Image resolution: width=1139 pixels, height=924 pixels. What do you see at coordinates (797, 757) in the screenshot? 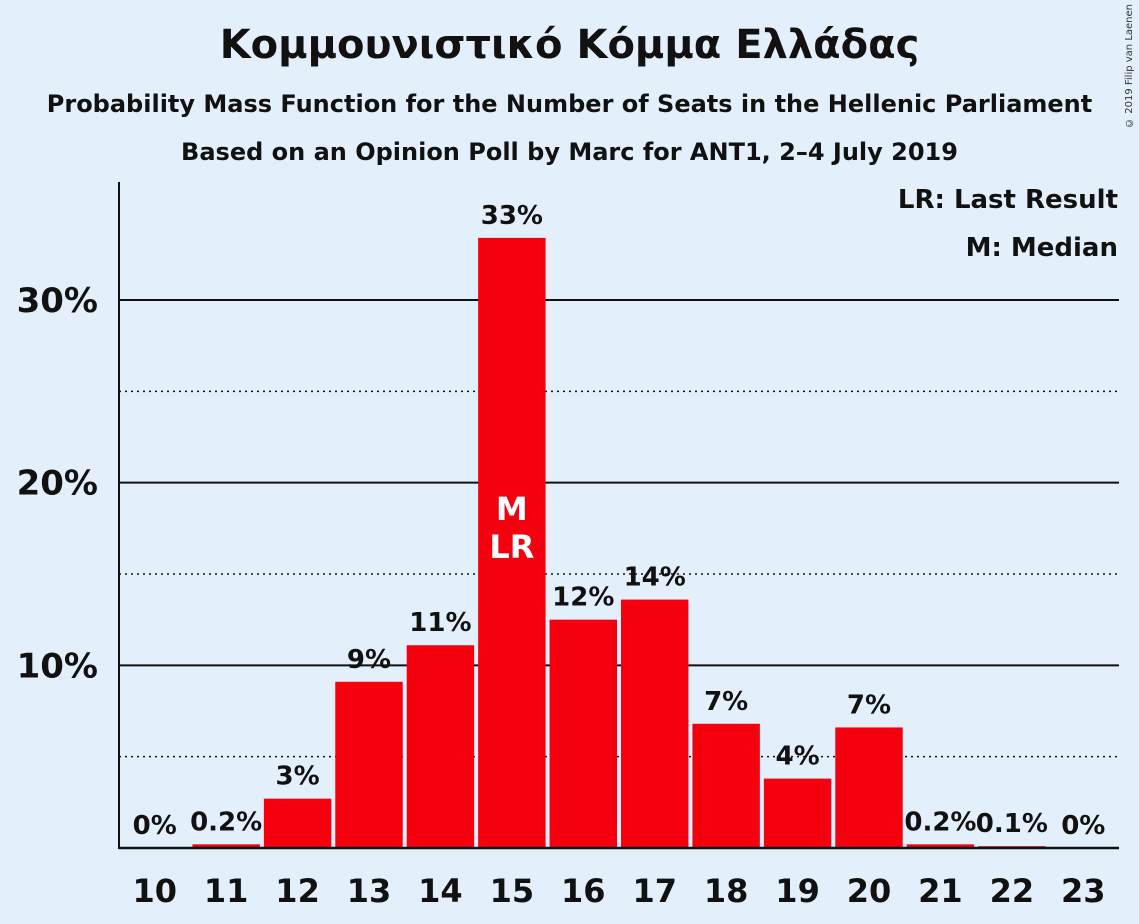
I see `data-label: 4%` at bounding box center [797, 757].